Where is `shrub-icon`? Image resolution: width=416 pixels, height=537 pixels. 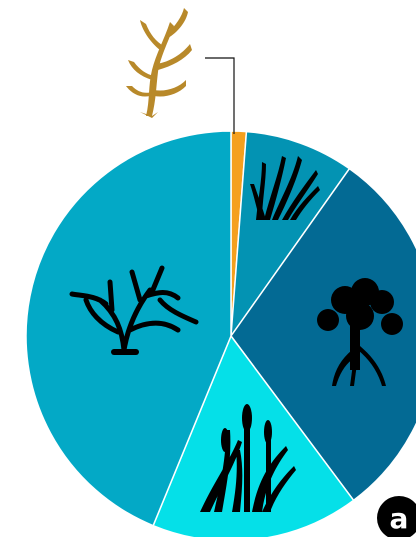 shrub-icon is located at coordinates (134, 310).